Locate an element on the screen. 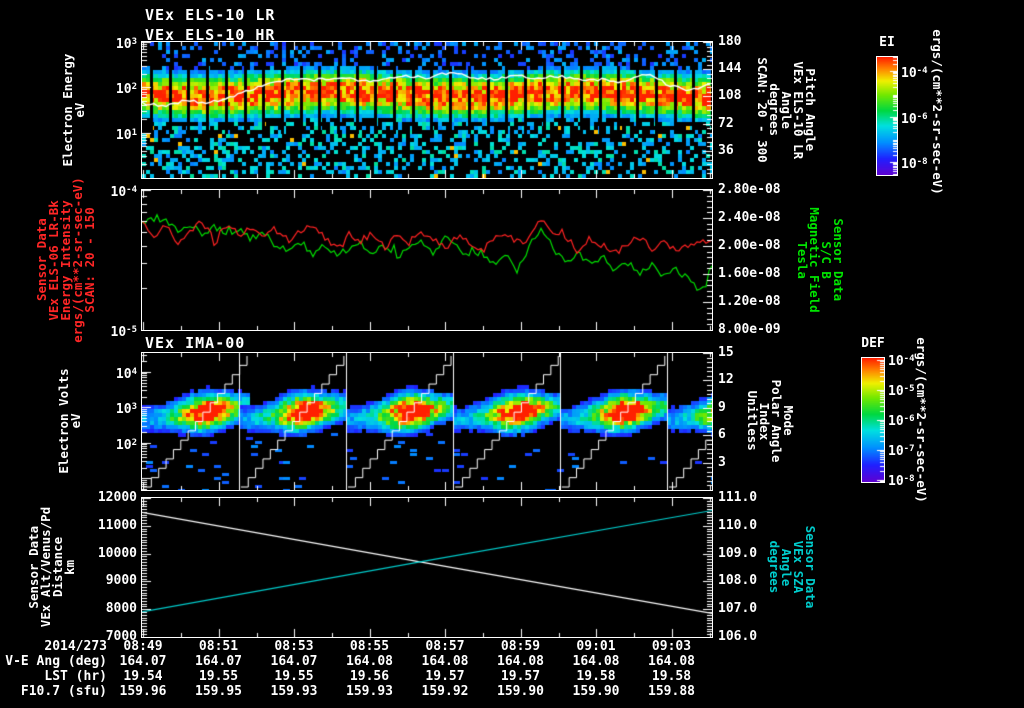  colorbar1-ei is located at coordinates (887, 116).